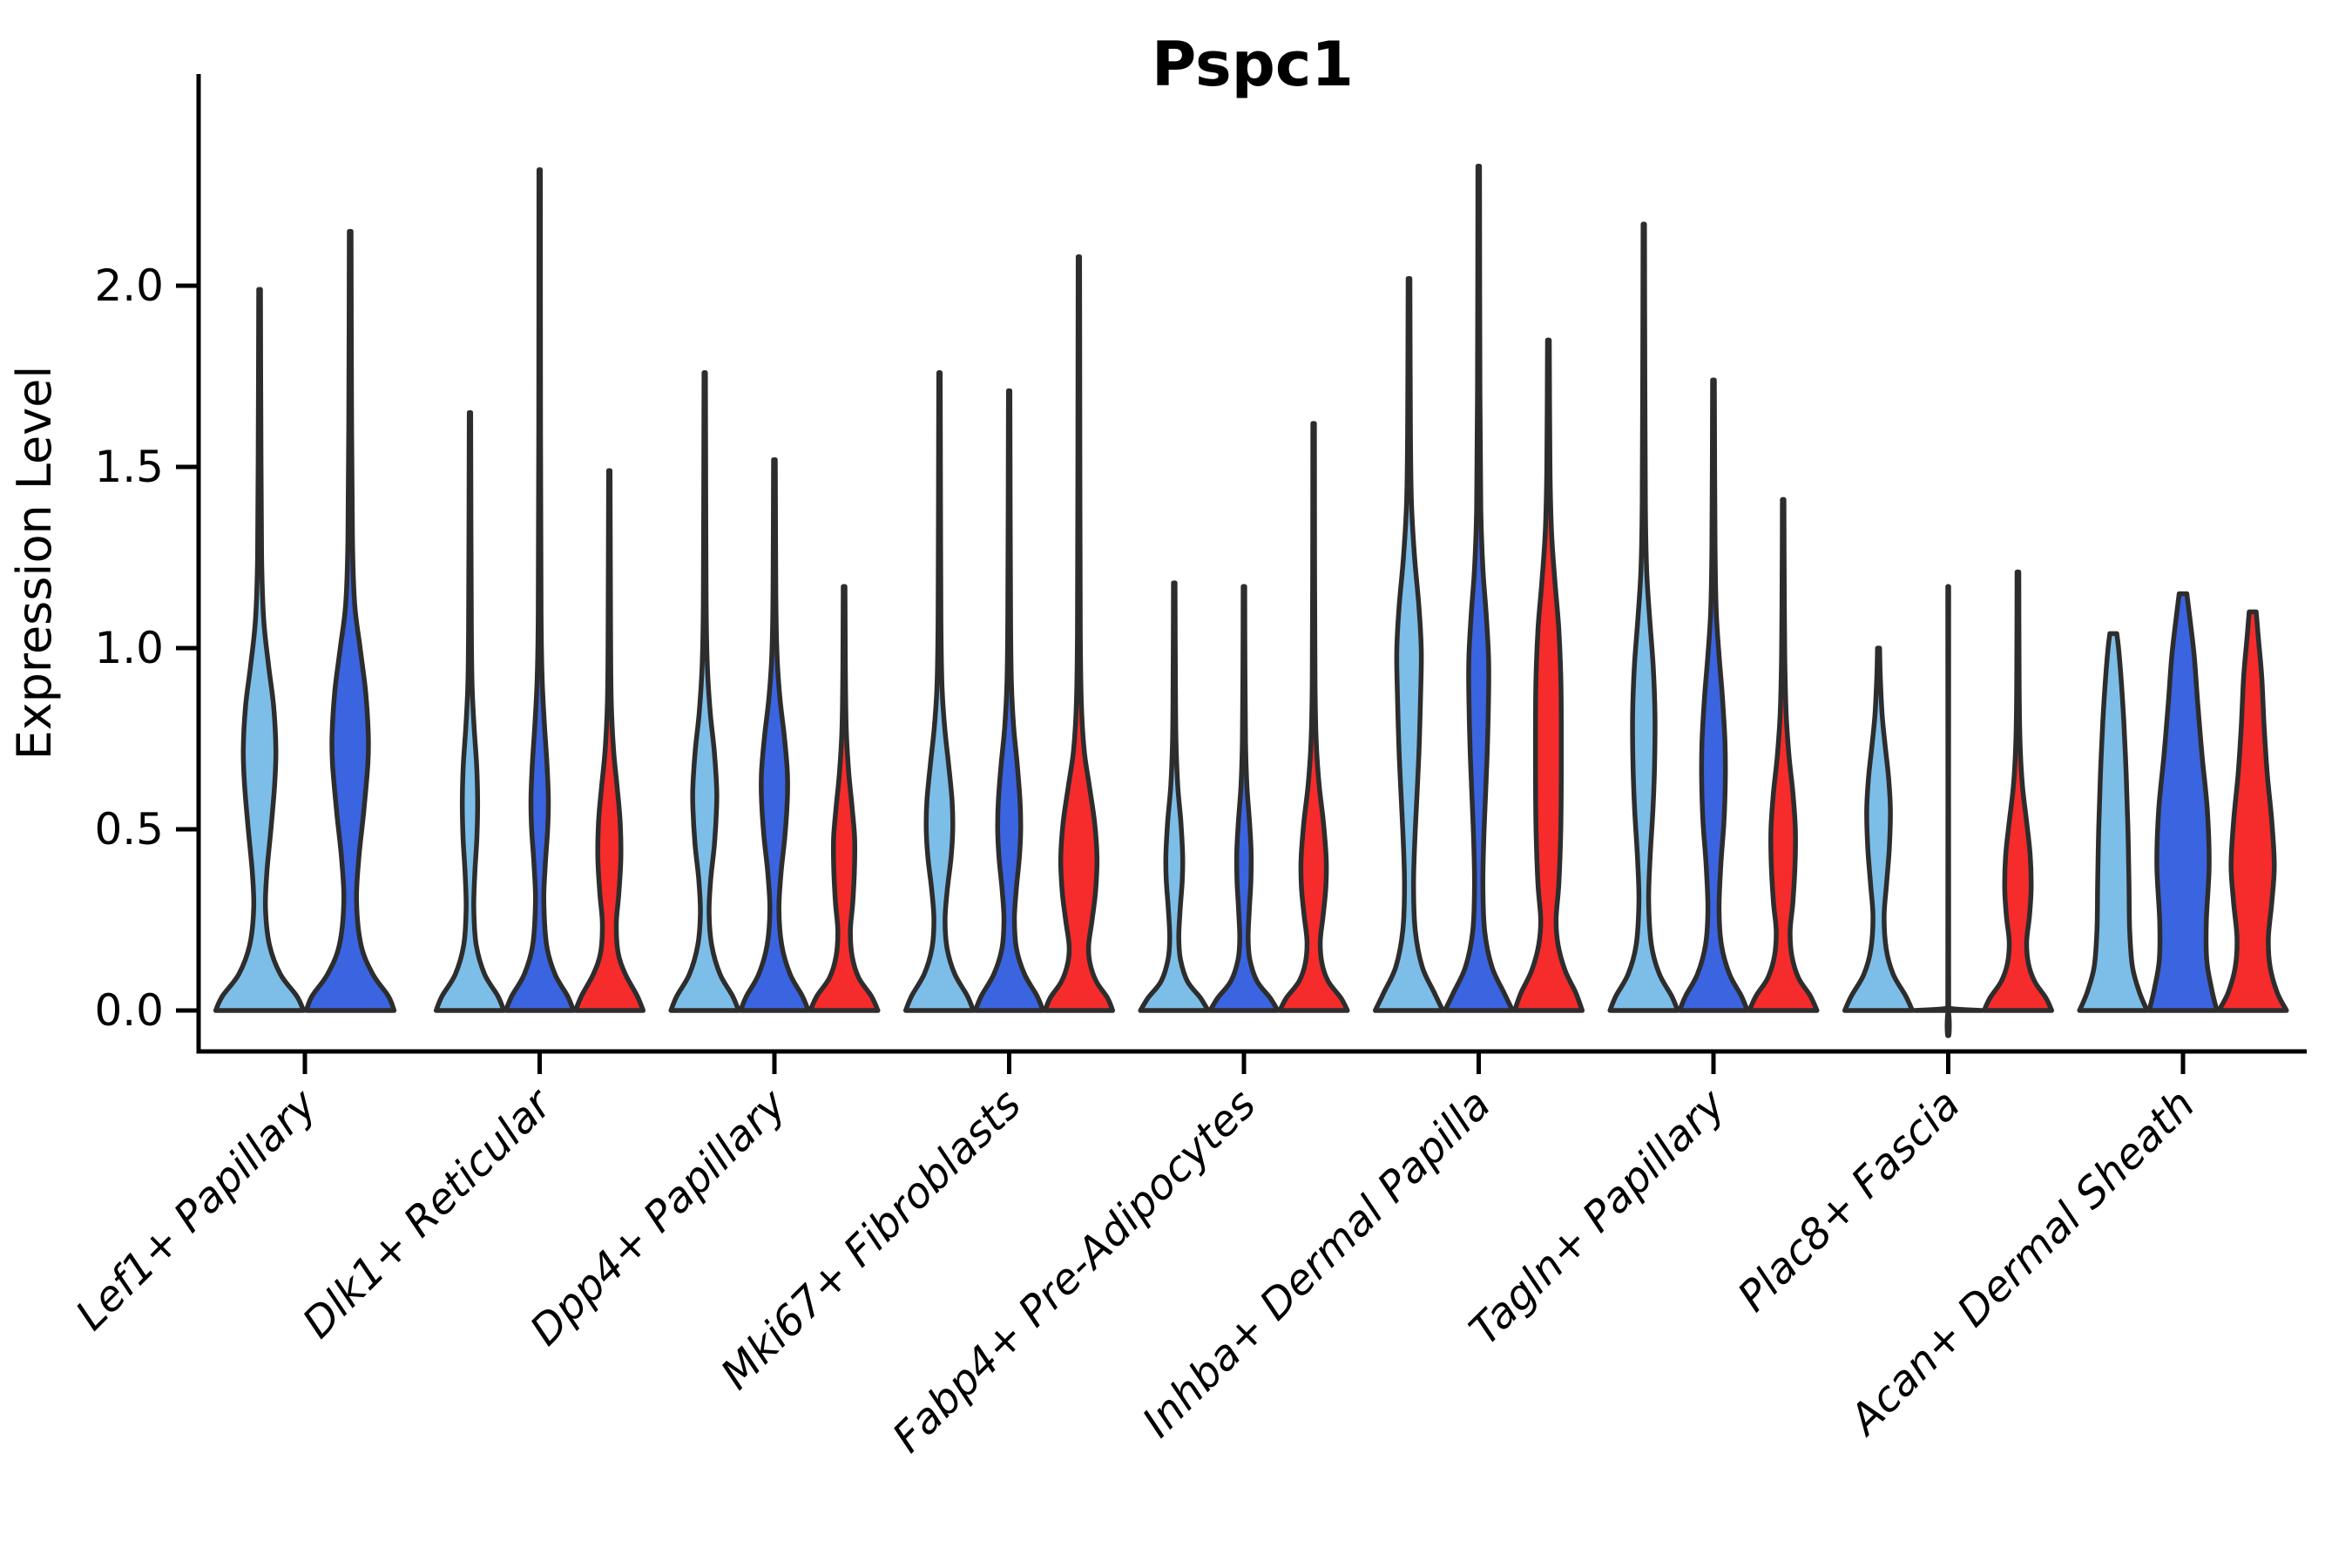 This screenshot has width=2352, height=1568. I want to click on violin-6-red, so click(1783, 755).